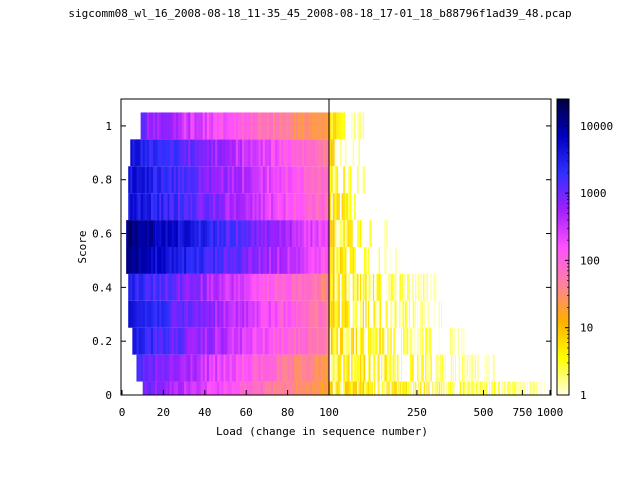 This screenshot has height=480, width=640. I want to click on y-tick-label: 0, so click(108, 395).